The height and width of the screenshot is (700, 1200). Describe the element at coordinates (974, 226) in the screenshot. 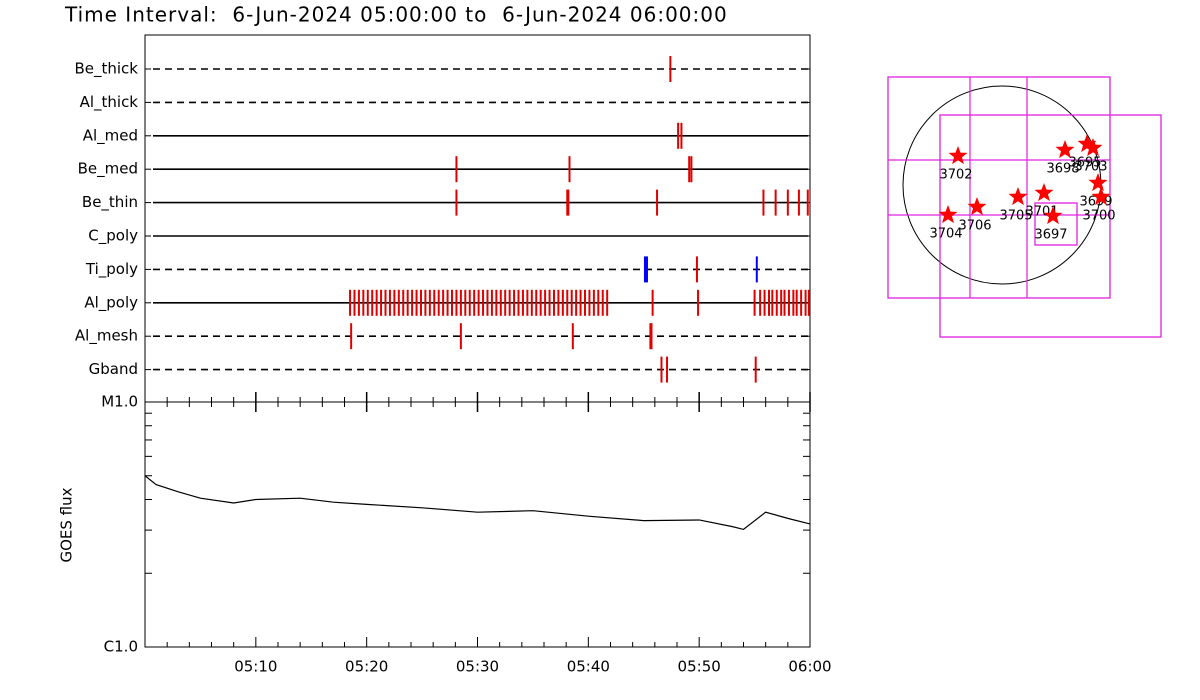

I see `region-label: 3706` at that location.